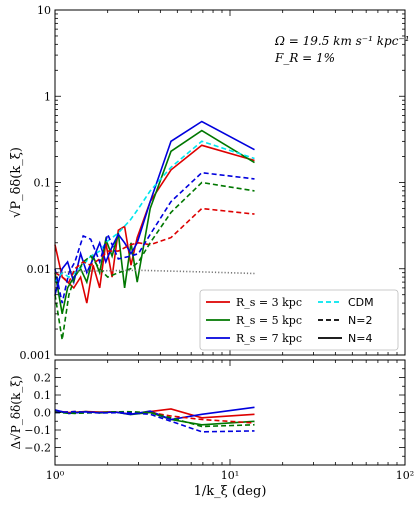 The height and width of the screenshot is (505, 415). What do you see at coordinates (269, 320) in the screenshot?
I see `legend-label: R_s = 5 kpc` at bounding box center [269, 320].